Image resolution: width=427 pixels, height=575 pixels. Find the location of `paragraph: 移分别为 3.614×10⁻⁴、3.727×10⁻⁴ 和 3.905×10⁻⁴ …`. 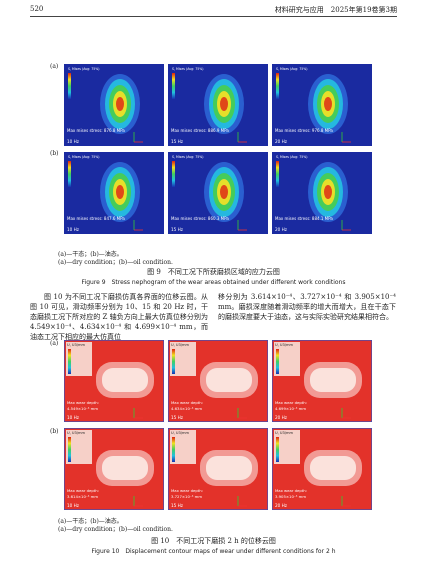

paragraph: 移分别为 3.614×10⁻⁴、3.727×10⁻⁴ 和 3.905×10⁻⁴ … is located at coordinates (307, 307).